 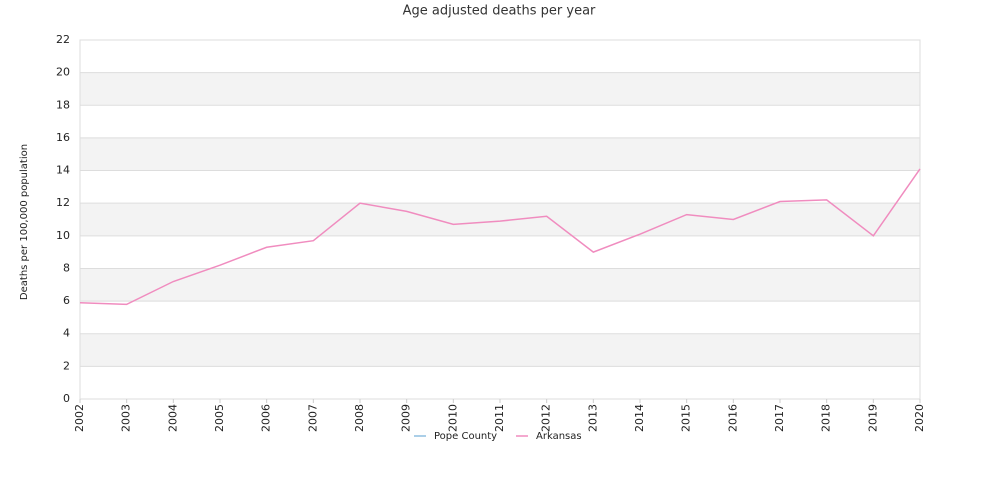 What do you see at coordinates (66, 365) in the screenshot?
I see `y-tick-label: 2` at bounding box center [66, 365].